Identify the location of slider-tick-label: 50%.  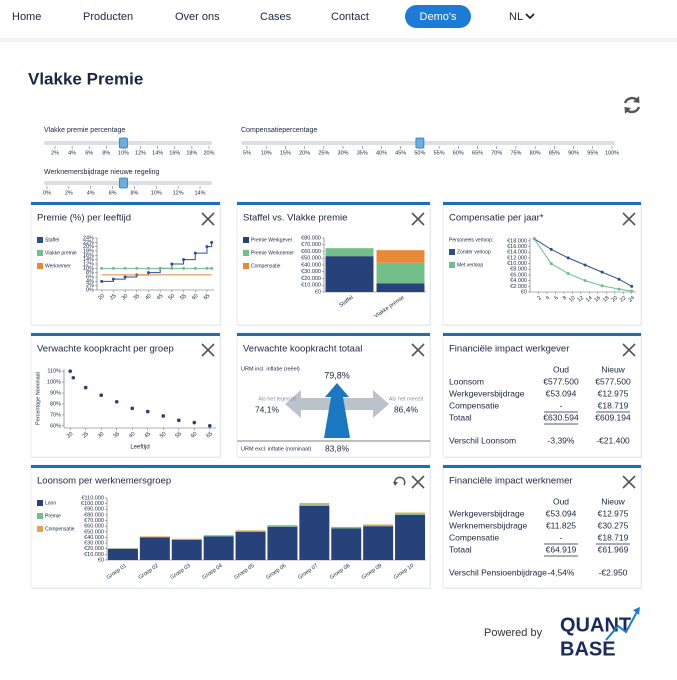
(419, 153).